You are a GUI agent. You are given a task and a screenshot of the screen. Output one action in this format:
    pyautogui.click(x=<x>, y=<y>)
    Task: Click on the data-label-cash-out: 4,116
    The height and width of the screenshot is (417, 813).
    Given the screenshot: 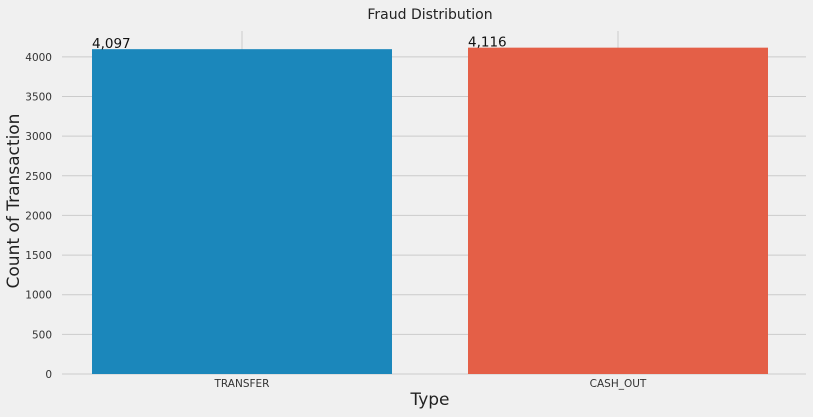 What is the action you would take?
    pyautogui.click(x=487, y=43)
    